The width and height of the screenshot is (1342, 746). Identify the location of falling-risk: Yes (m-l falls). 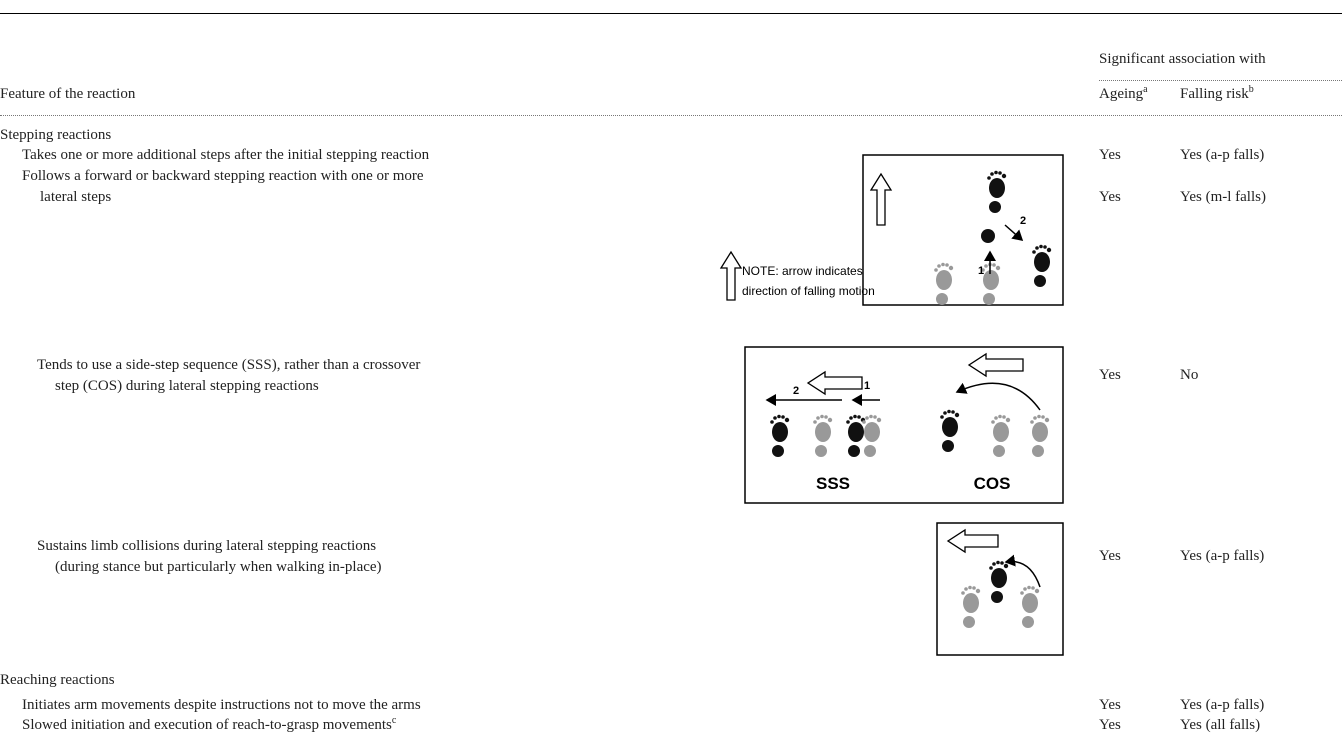
(1223, 197).